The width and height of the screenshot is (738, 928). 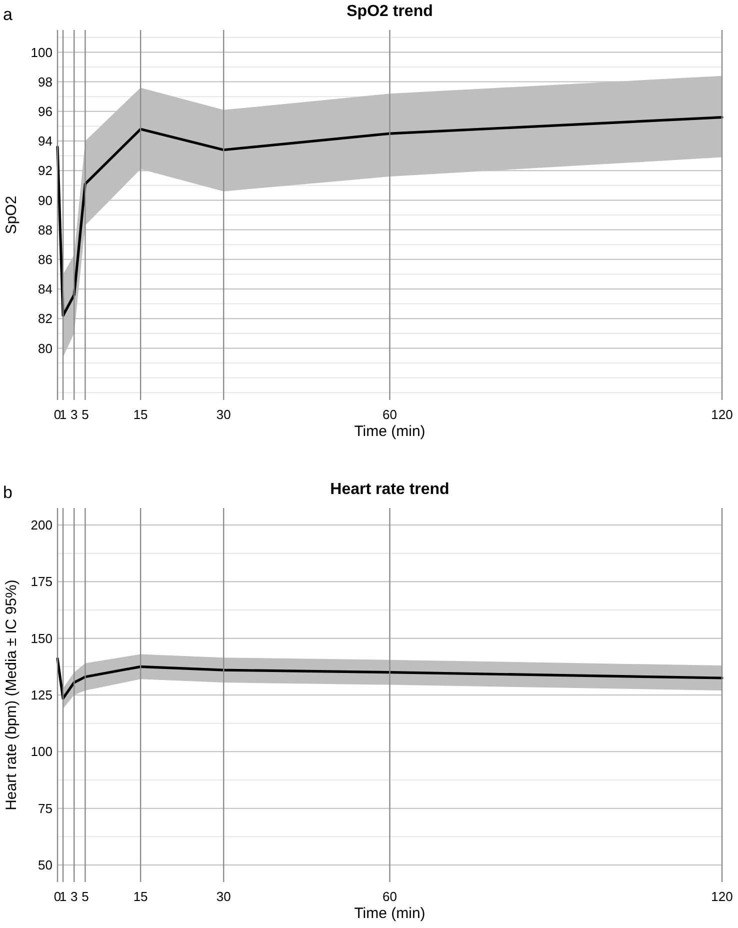 What do you see at coordinates (45, 230) in the screenshot?
I see `y-tick-label: 88` at bounding box center [45, 230].